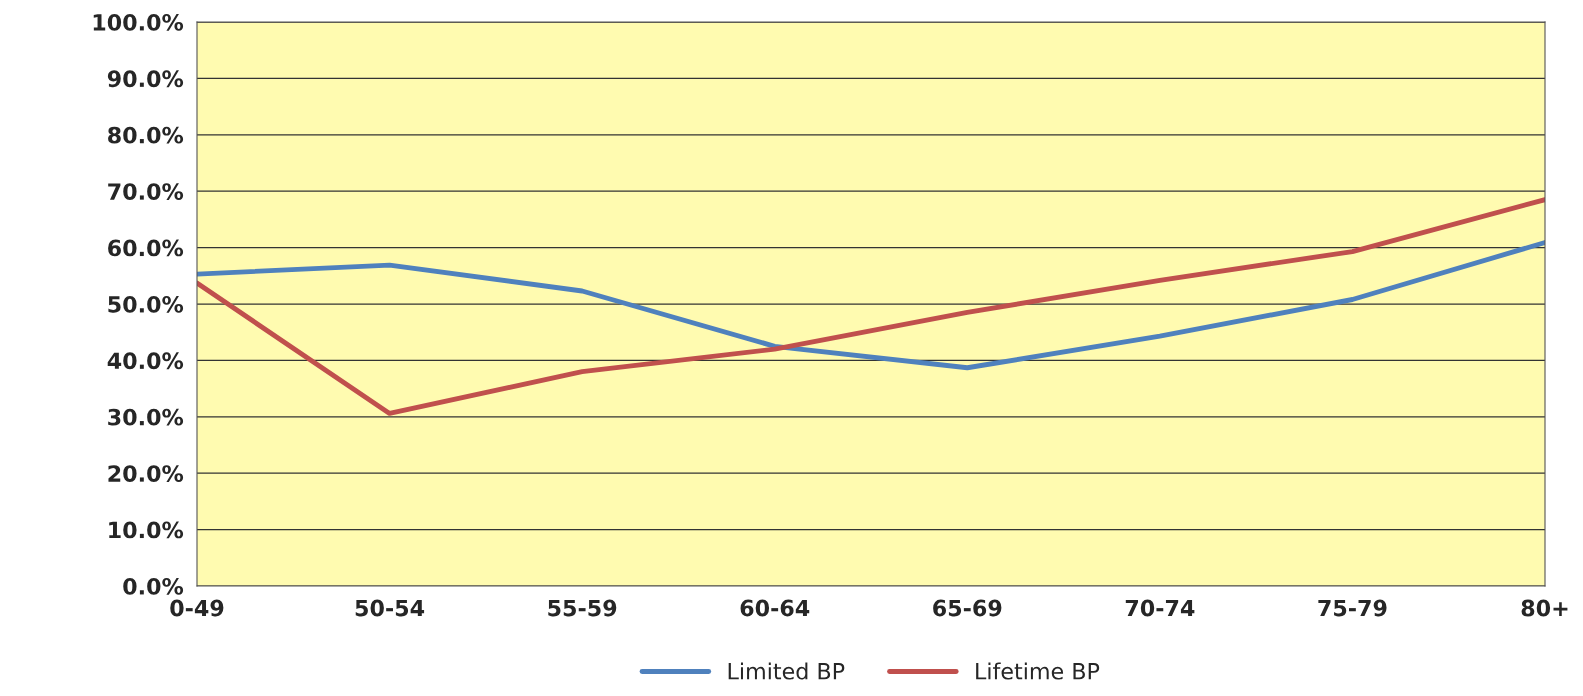 The image size is (1583, 696). I want to click on x-tick-label: 75-79, so click(1352, 608).